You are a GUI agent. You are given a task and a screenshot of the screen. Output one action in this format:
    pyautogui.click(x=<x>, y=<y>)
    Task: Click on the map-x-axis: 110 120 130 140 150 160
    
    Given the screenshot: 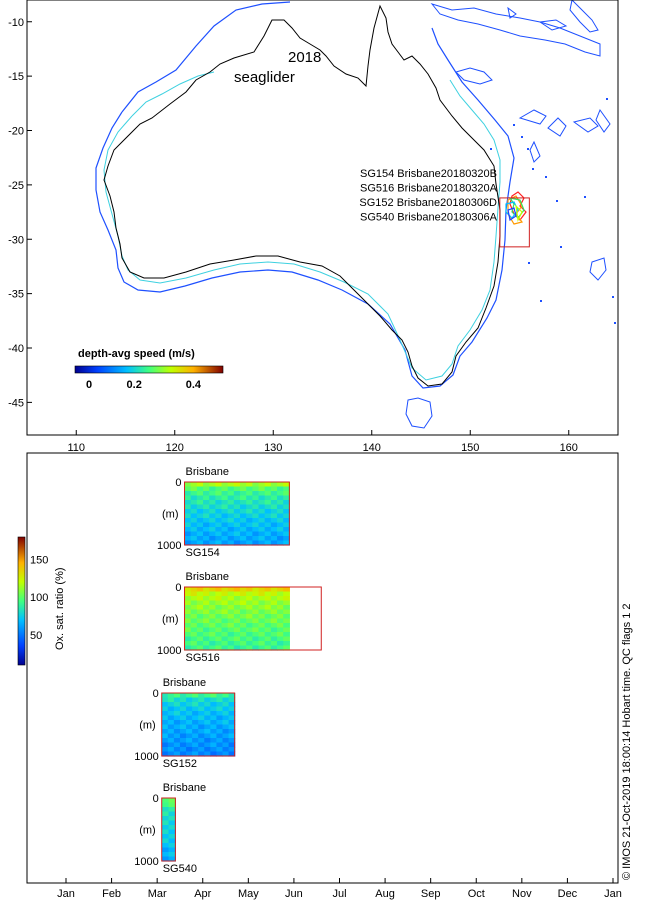 What is the action you would take?
    pyautogui.click(x=322, y=442)
    